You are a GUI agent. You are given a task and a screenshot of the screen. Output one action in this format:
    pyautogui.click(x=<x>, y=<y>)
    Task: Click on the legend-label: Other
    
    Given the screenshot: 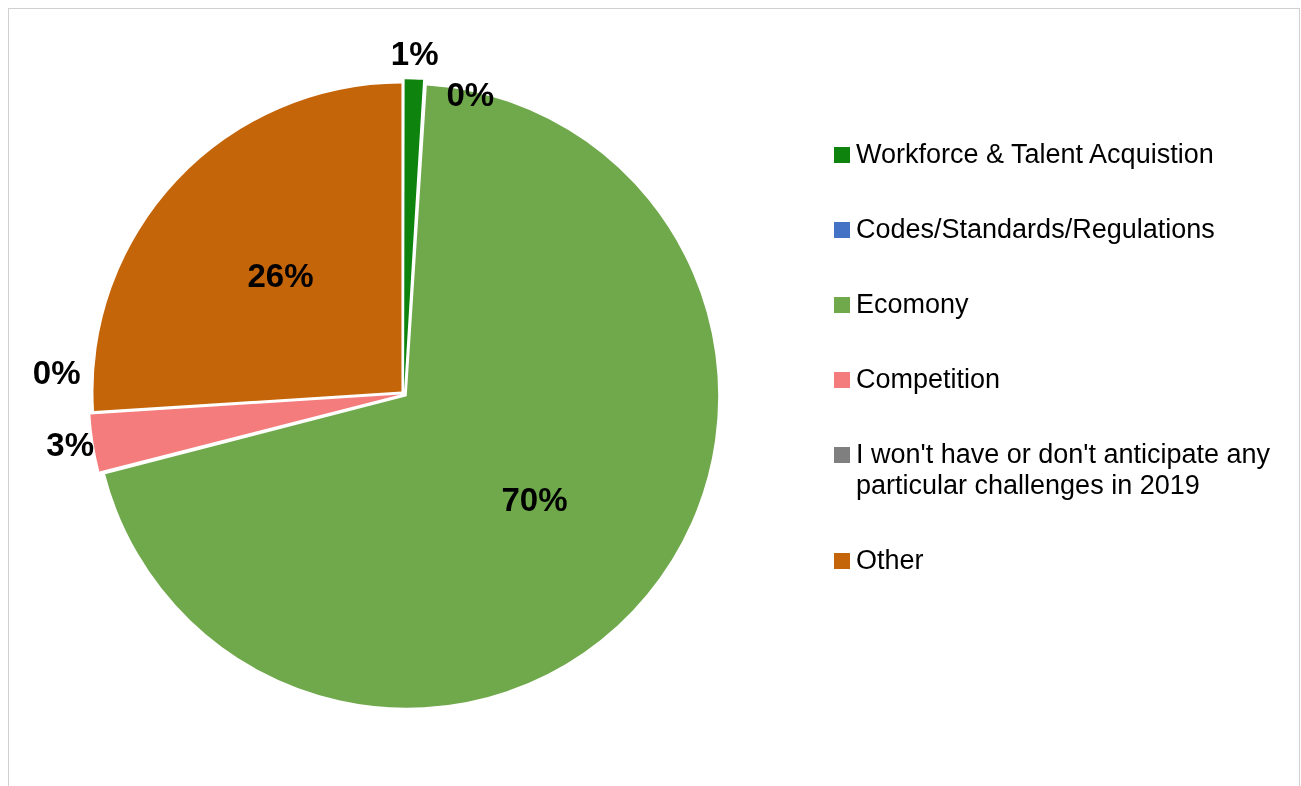 What is the action you would take?
    pyautogui.click(x=890, y=560)
    